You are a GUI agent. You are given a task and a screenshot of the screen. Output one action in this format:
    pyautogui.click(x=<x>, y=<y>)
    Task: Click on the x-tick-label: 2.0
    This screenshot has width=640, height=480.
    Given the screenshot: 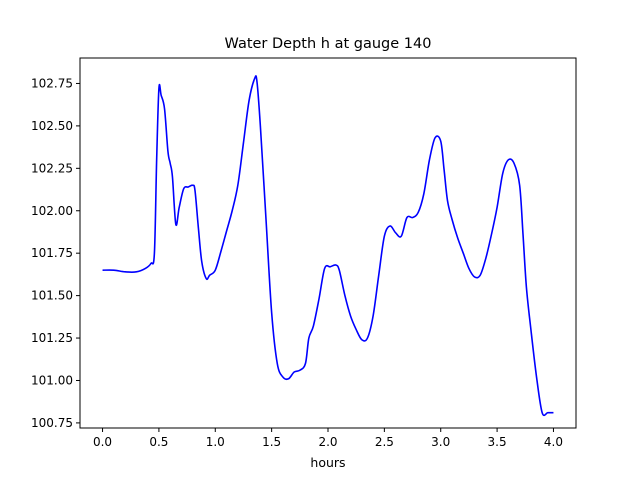 What is the action you would take?
    pyautogui.click(x=327, y=442)
    